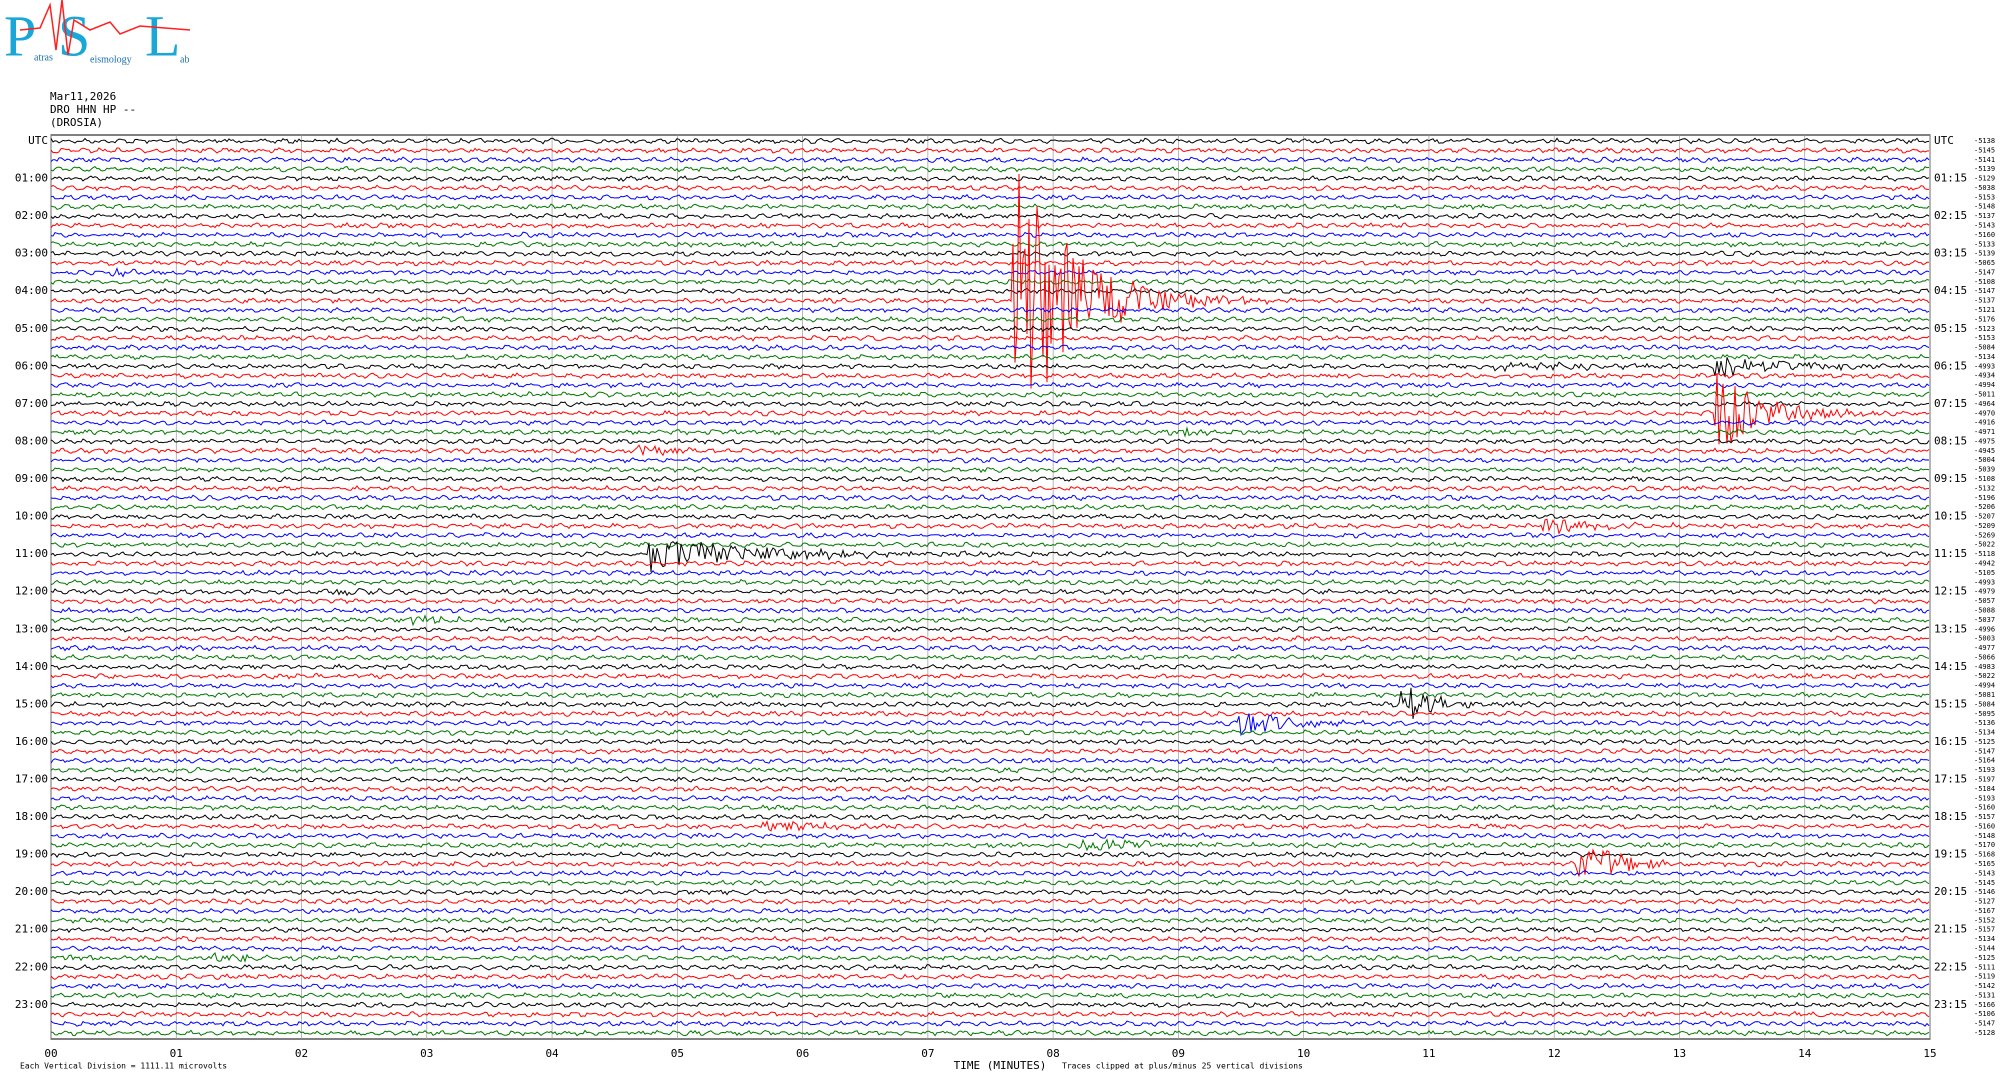  What do you see at coordinates (1984, 319) in the screenshot?
I see `offset-label: -5176` at bounding box center [1984, 319].